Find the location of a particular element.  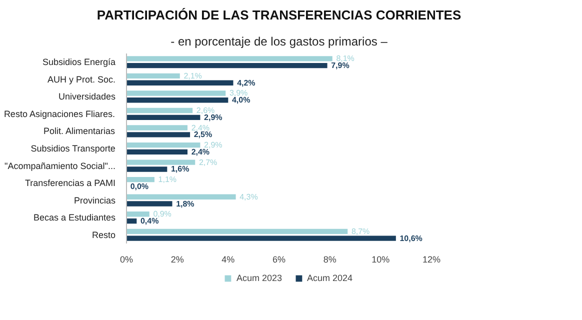

data-label: 0,4% is located at coordinates (149, 221).